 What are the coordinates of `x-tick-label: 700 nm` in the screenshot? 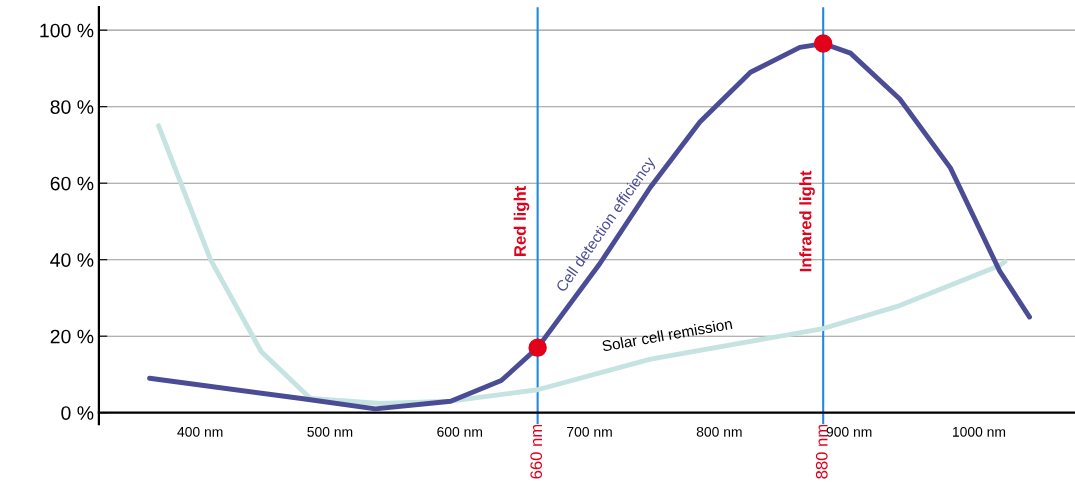 It's located at (589, 431).